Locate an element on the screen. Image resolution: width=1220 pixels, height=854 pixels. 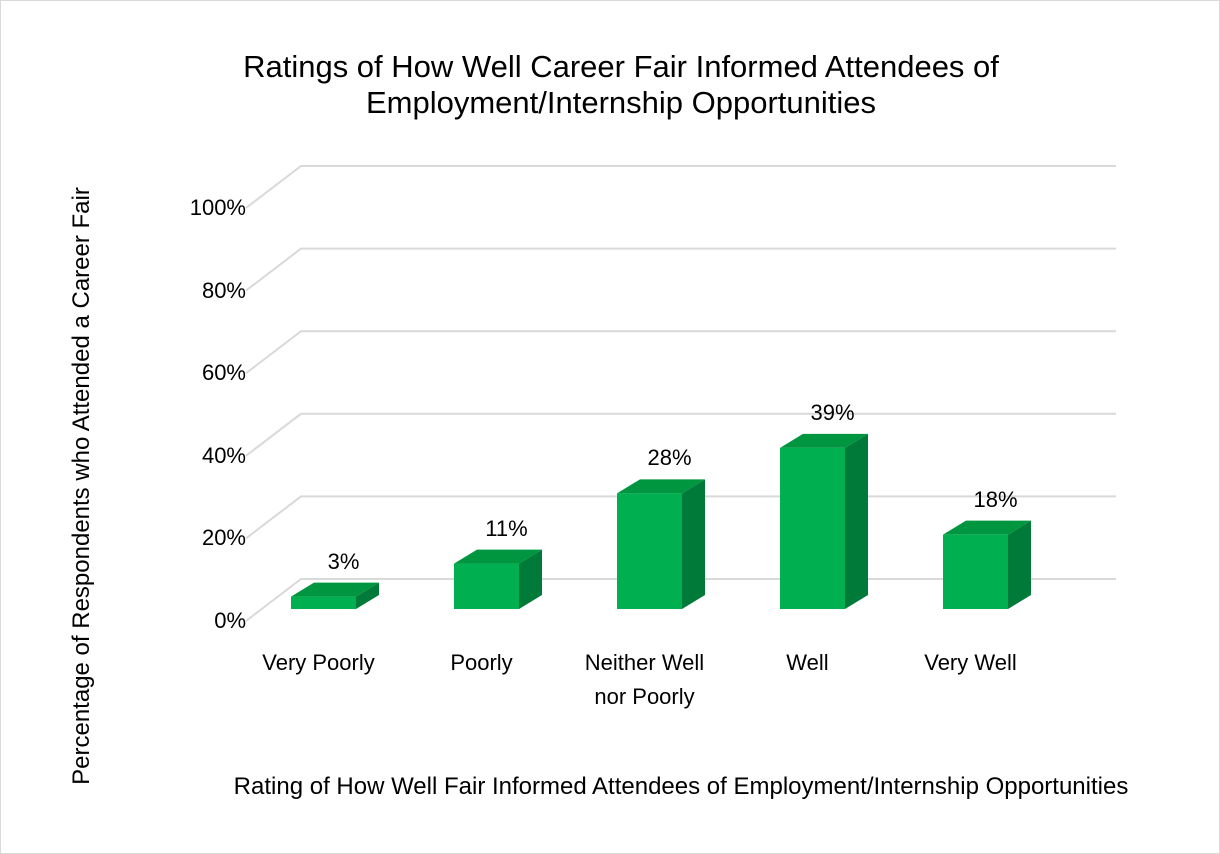
x-tick-label: Poorly is located at coordinates (481, 662).